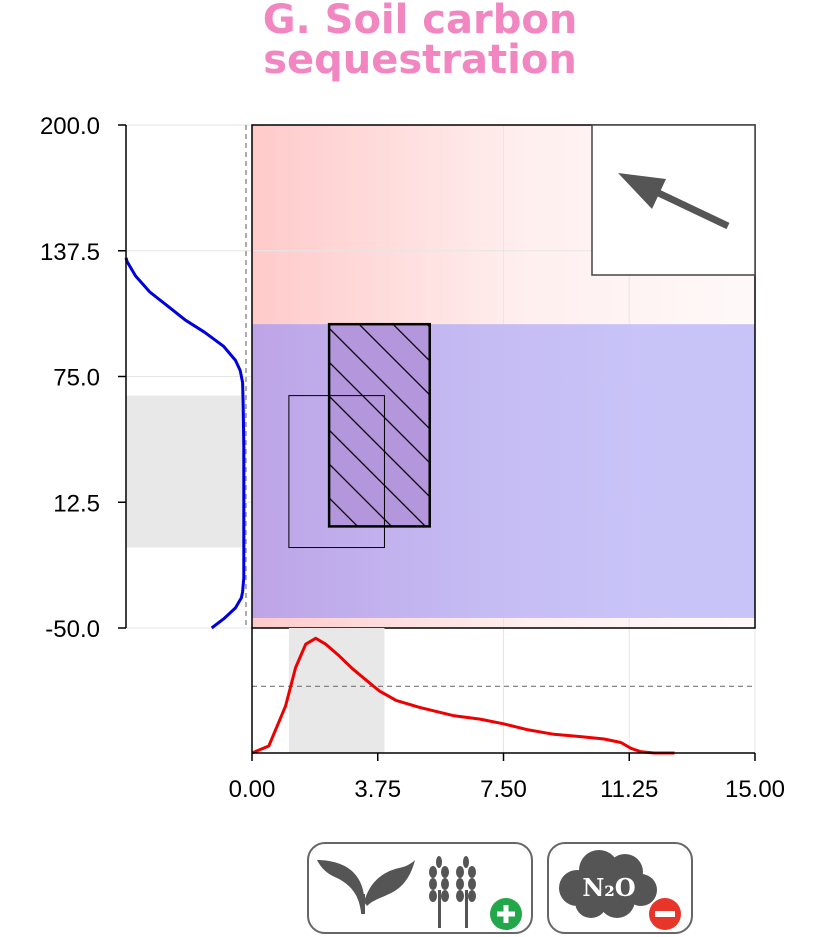 This screenshot has height=937, width=840. I want to click on y-tick-label: 75.0, so click(76, 378).